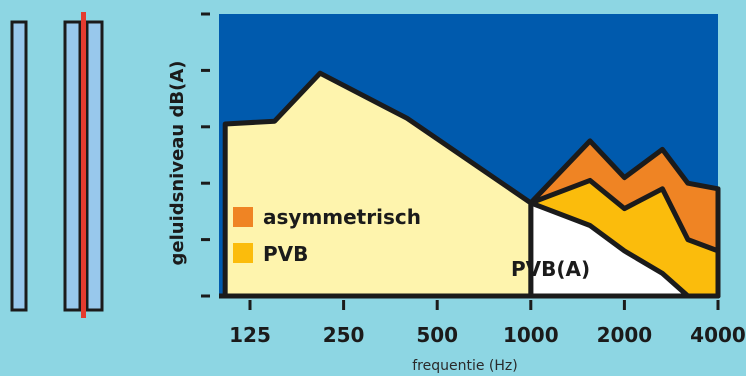 This screenshot has width=746, height=376. I want to click on glazing-illustration, so click(57, 165).